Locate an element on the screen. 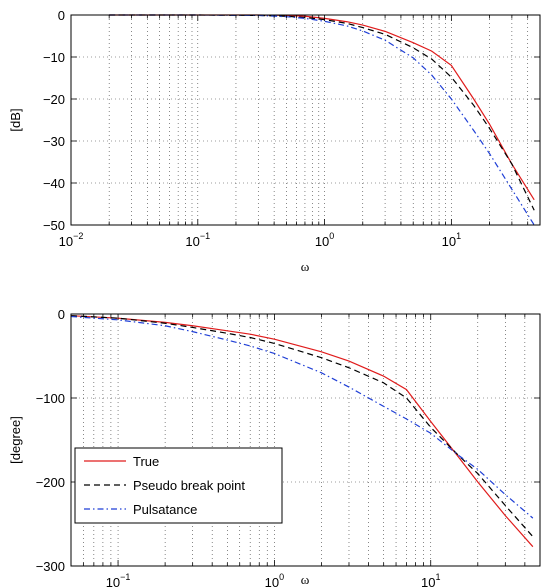 Image resolution: width=555 pixels, height=588 pixels. phase-y-tick-label: −100 is located at coordinates (50, 398).